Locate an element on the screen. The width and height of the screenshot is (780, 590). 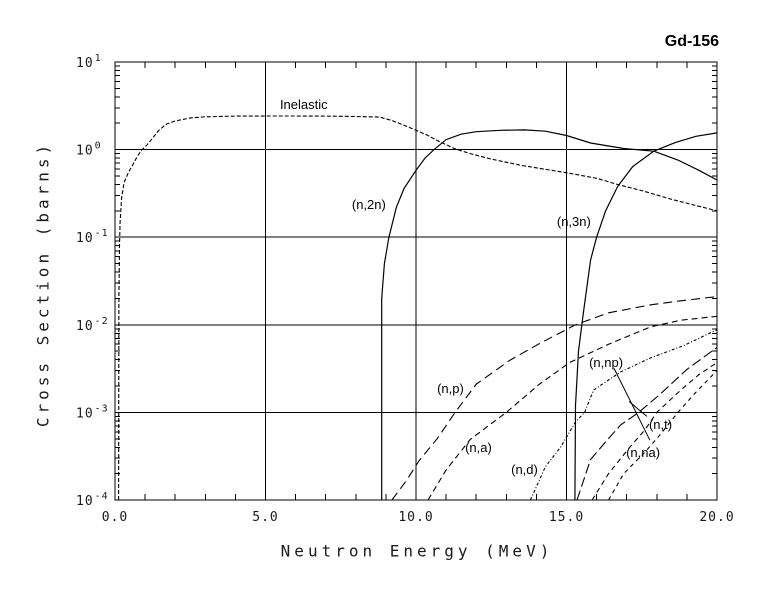
curve-label-nnp: (n,np) is located at coordinates (606, 362).